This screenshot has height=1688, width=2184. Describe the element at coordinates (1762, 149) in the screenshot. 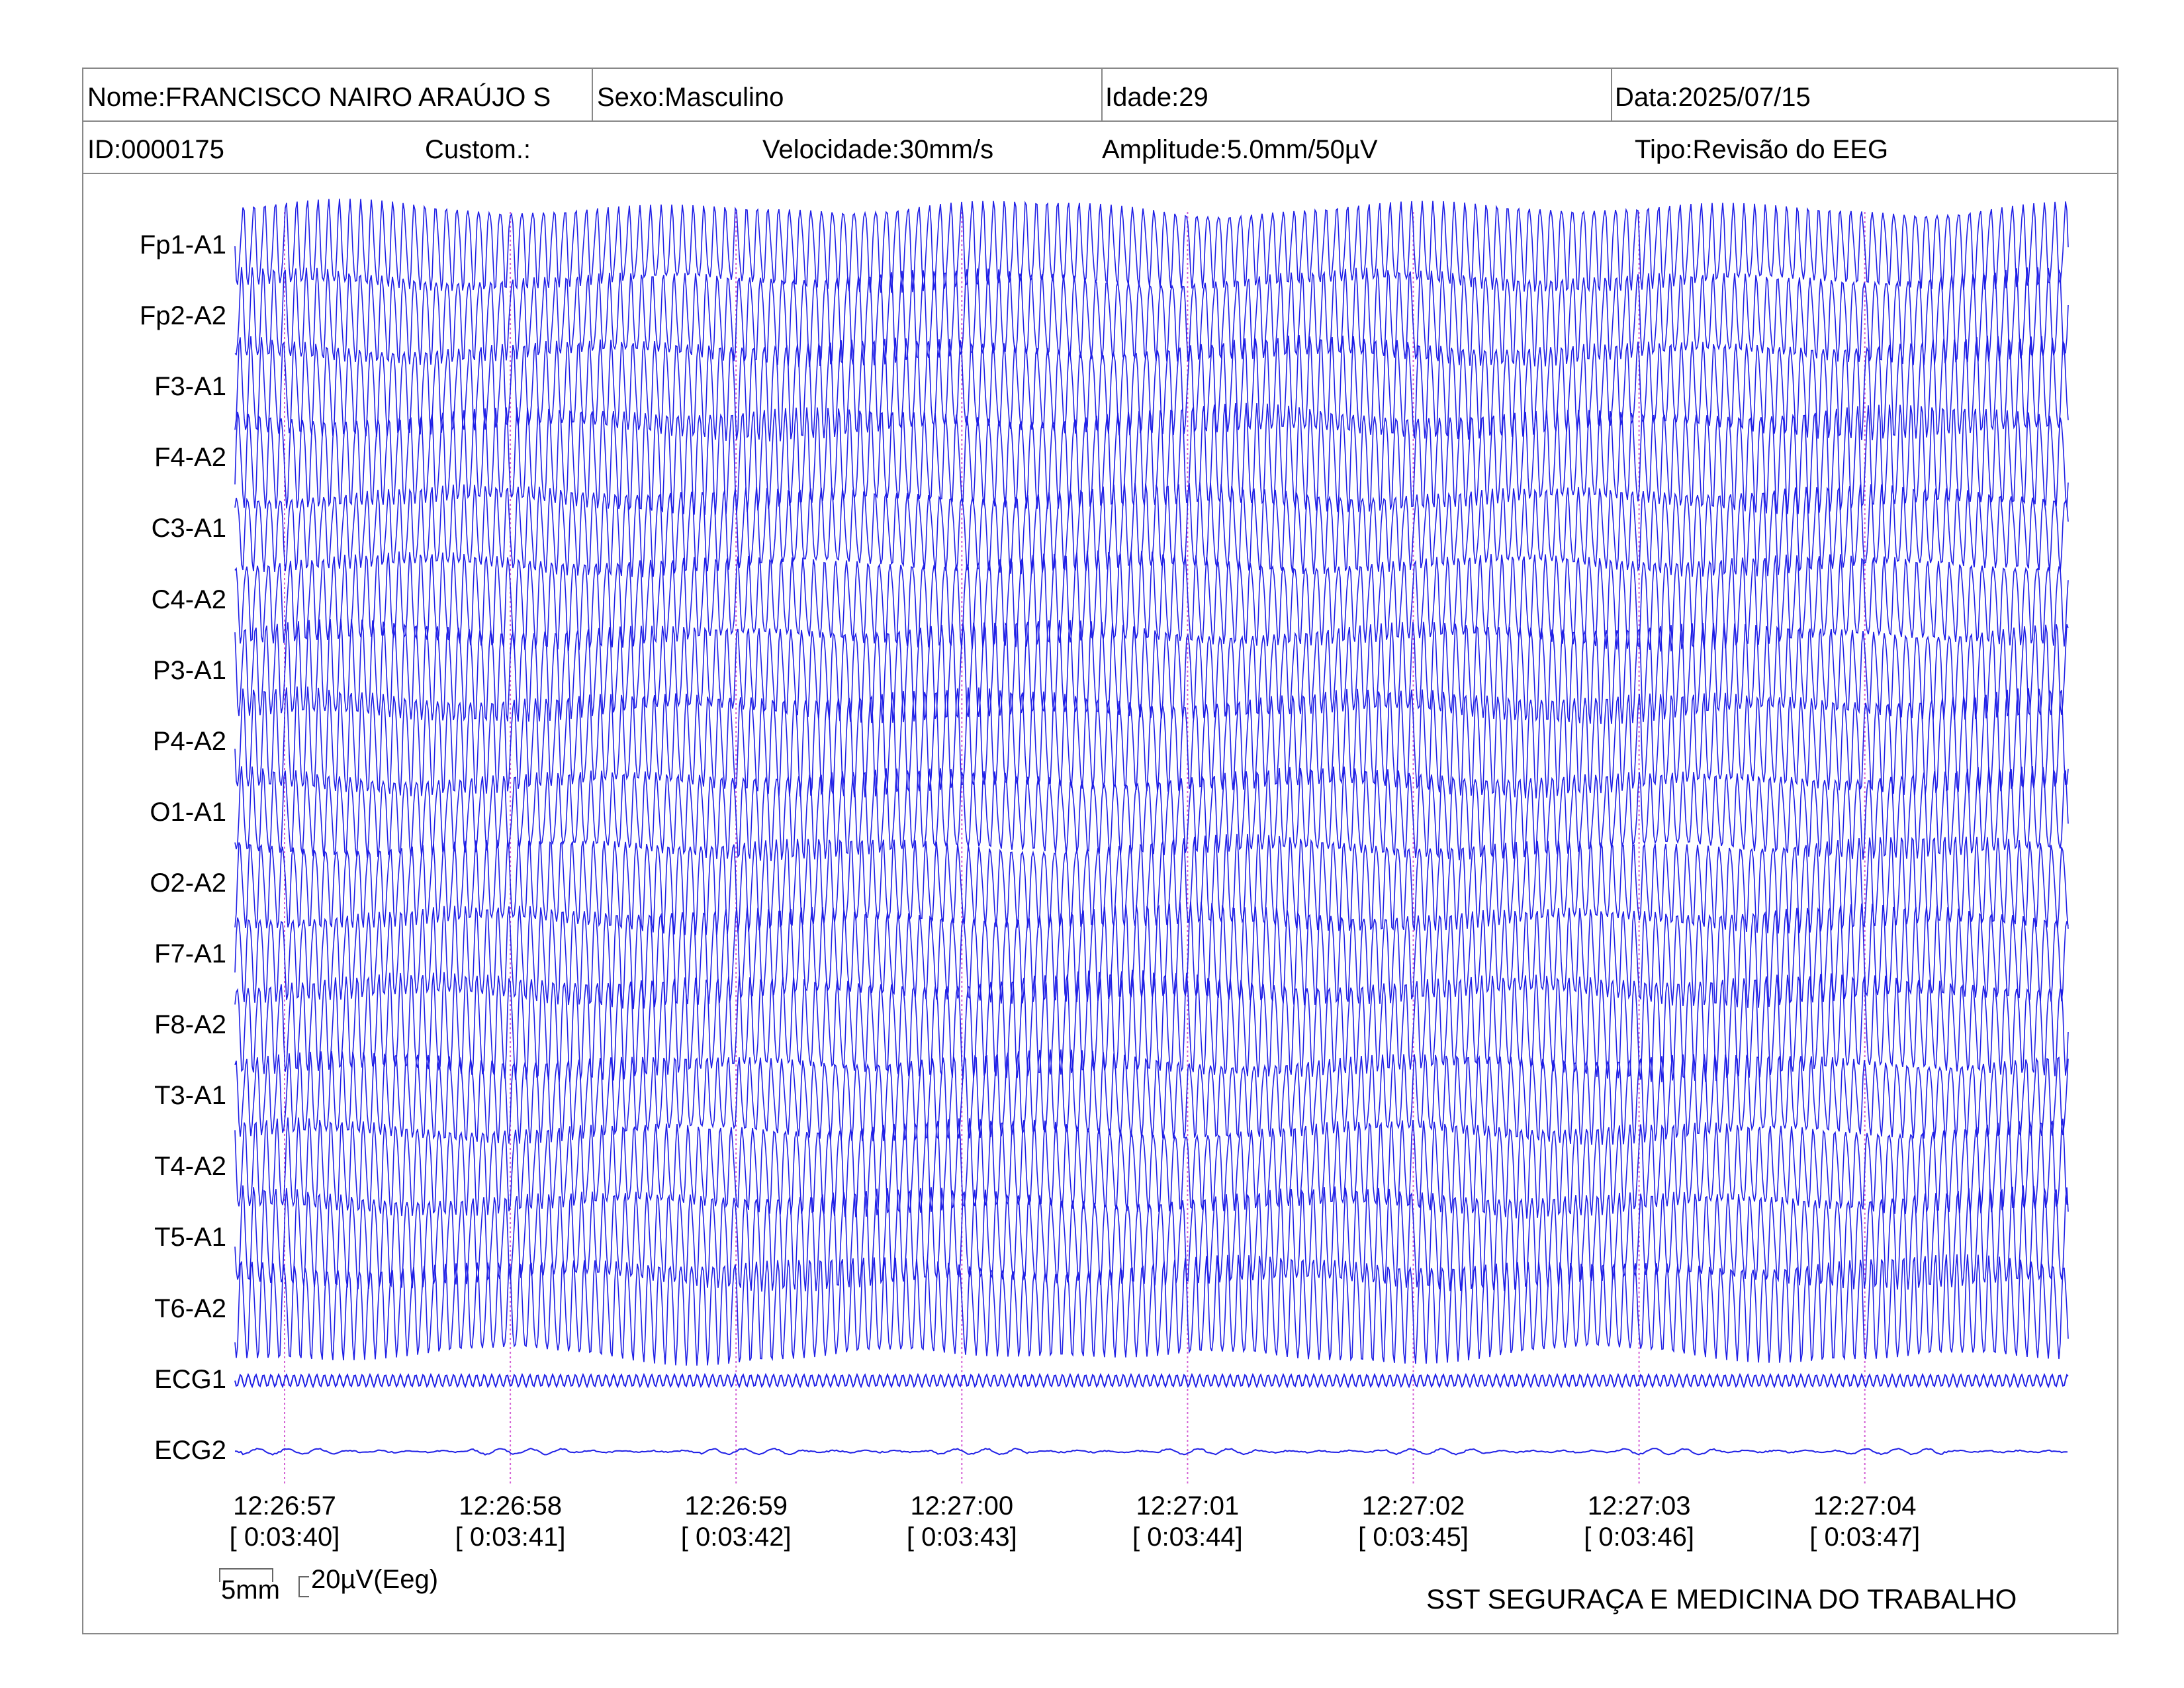

I see `review-type: Tipo:Revisão do EEG` at that location.